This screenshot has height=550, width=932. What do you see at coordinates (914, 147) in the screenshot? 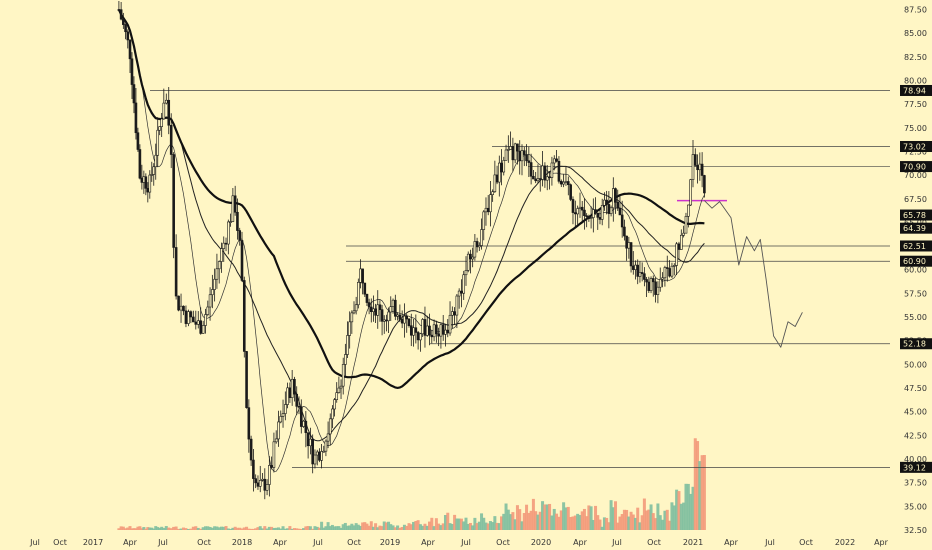
I see `price-tag-label: 73.02` at bounding box center [914, 147].